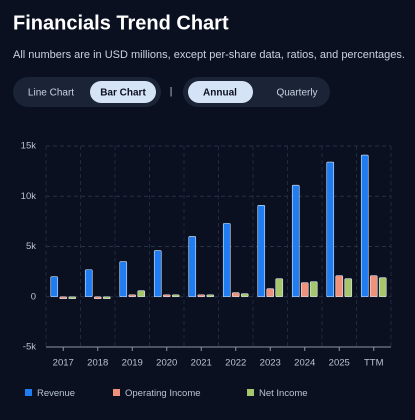  Describe the element at coordinates (374, 363) in the screenshot. I see `x-tick-label: TTM` at that location.